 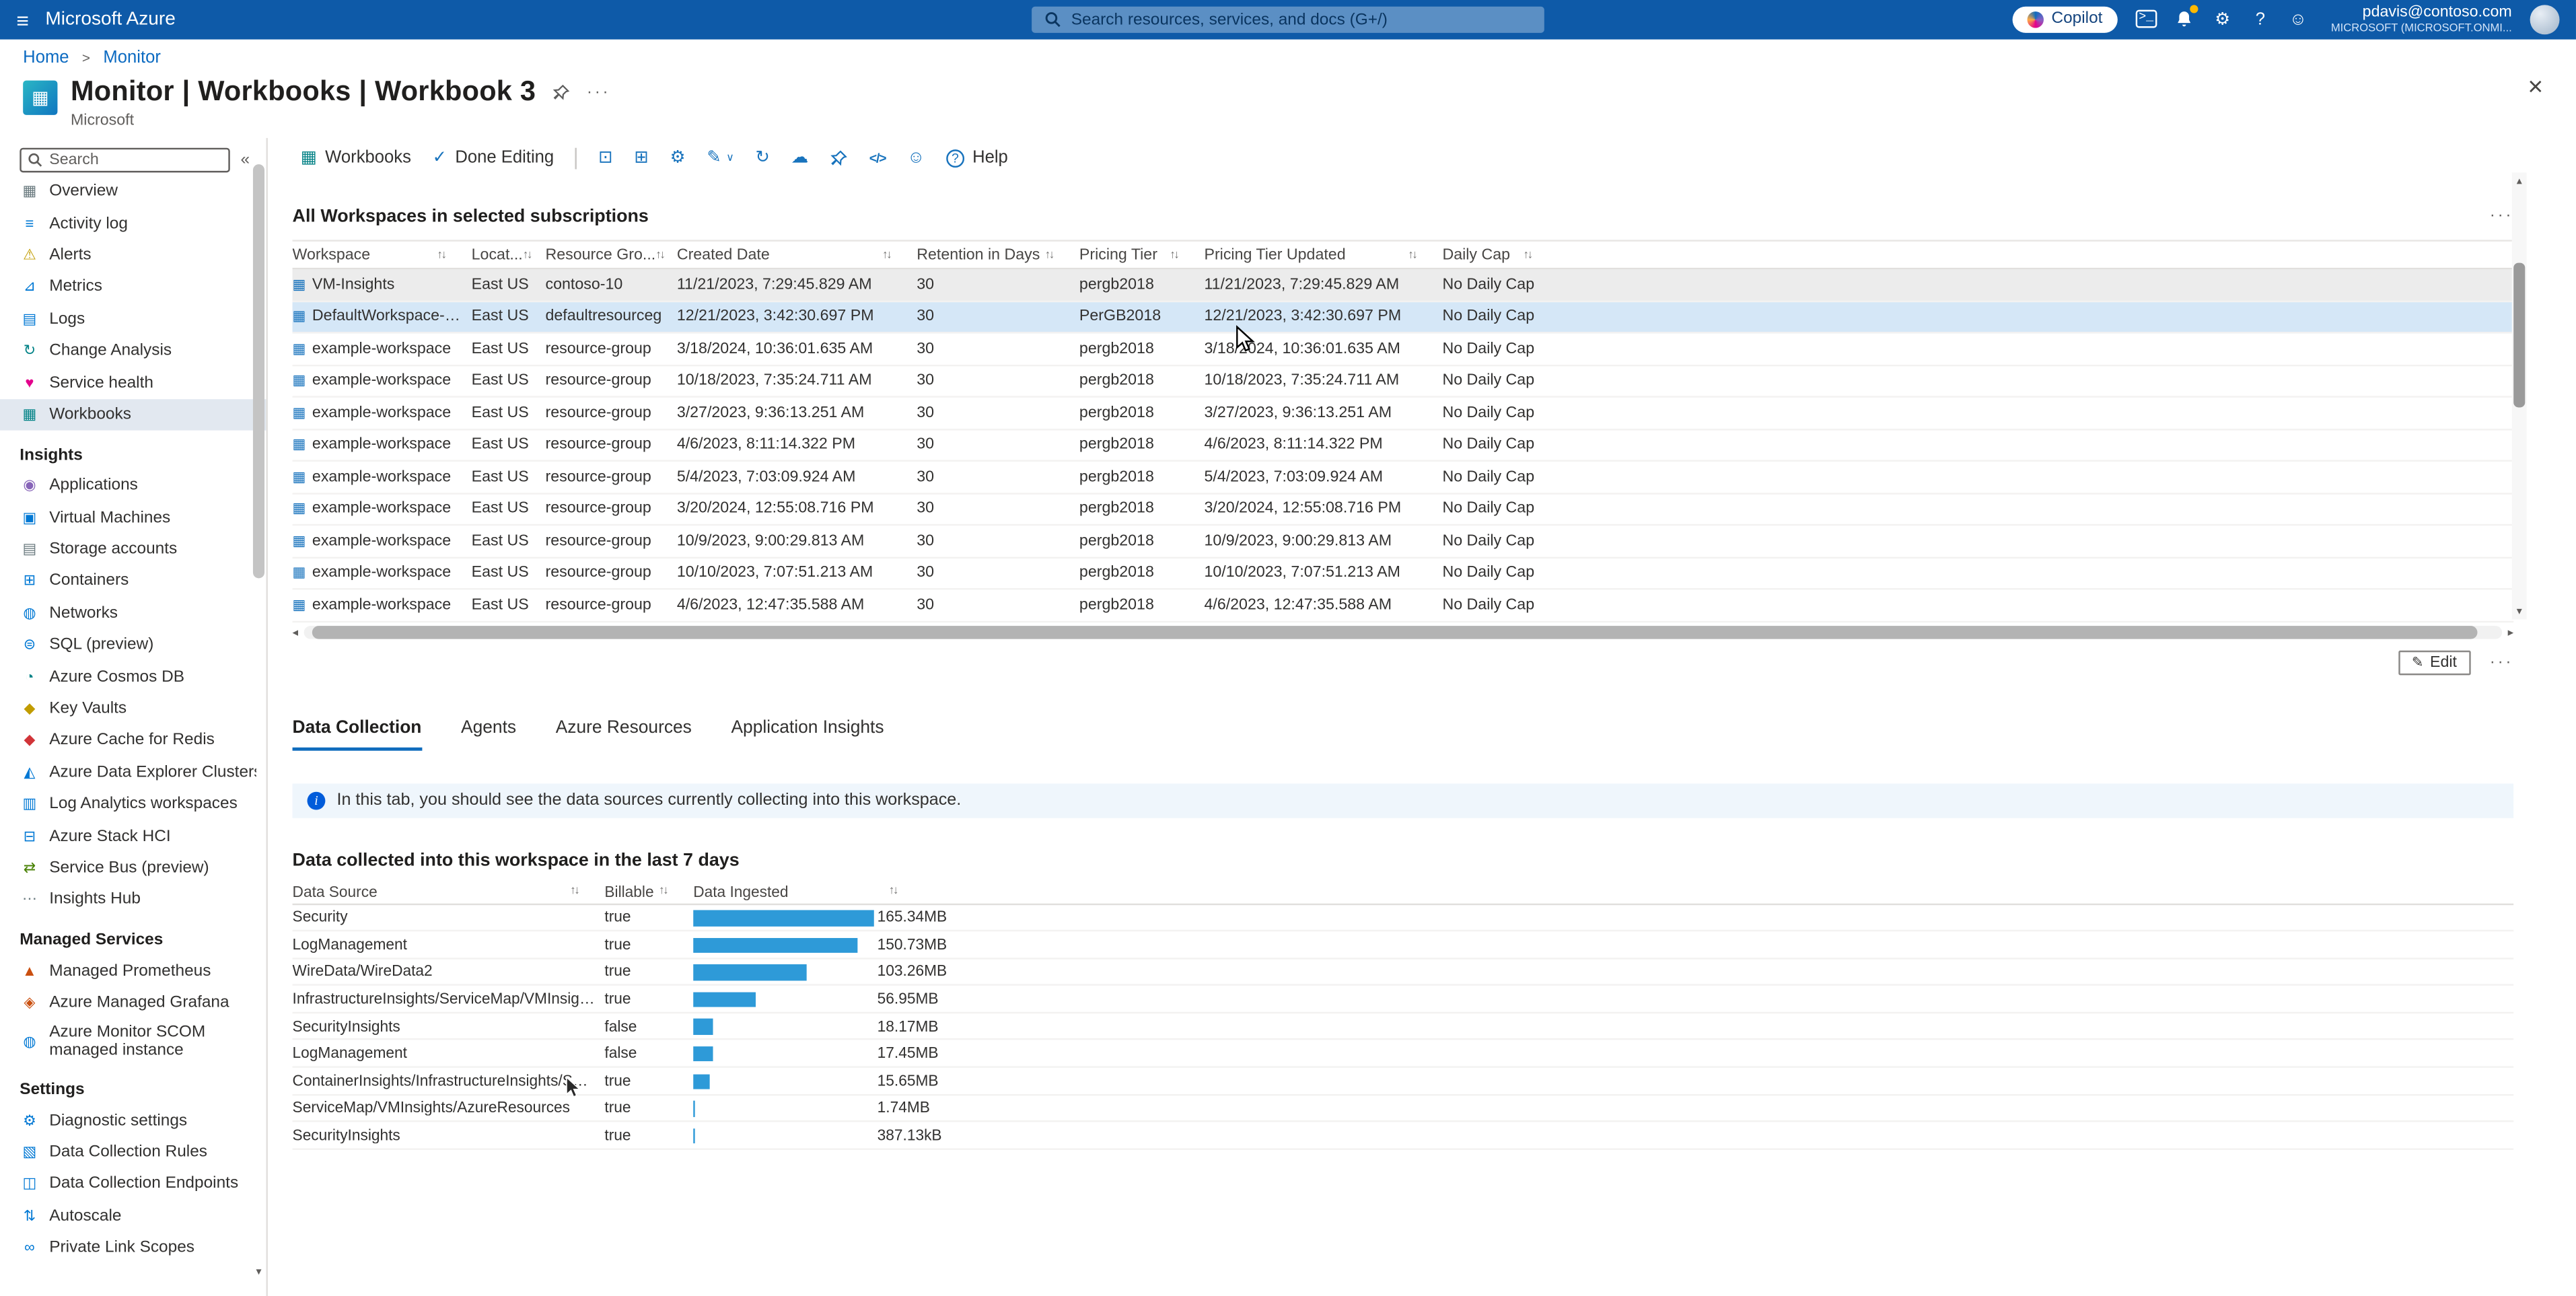 I want to click on sidebar-item: ◭ Azure Data Explorer Clusters, so click(x=133, y=773).